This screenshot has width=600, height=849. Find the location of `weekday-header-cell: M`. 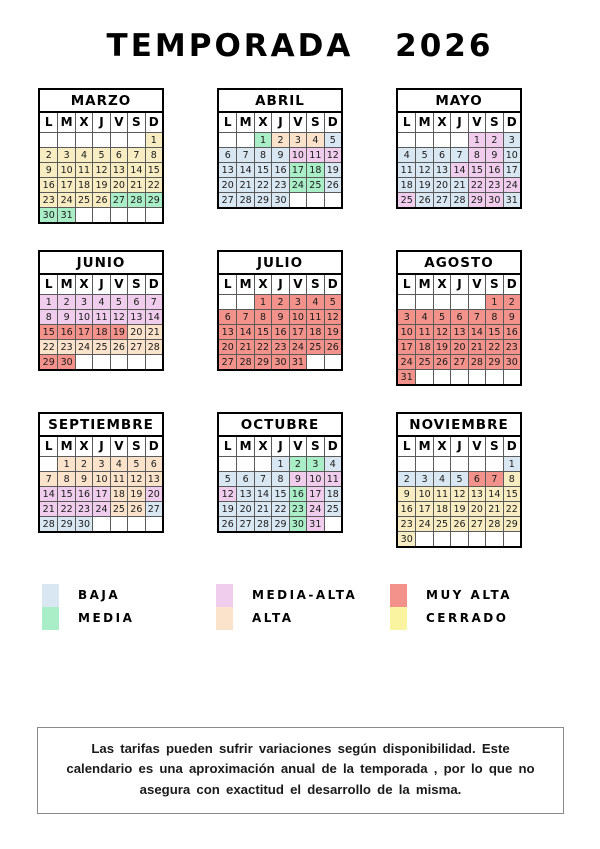

weekday-header-cell: M is located at coordinates (245, 122).